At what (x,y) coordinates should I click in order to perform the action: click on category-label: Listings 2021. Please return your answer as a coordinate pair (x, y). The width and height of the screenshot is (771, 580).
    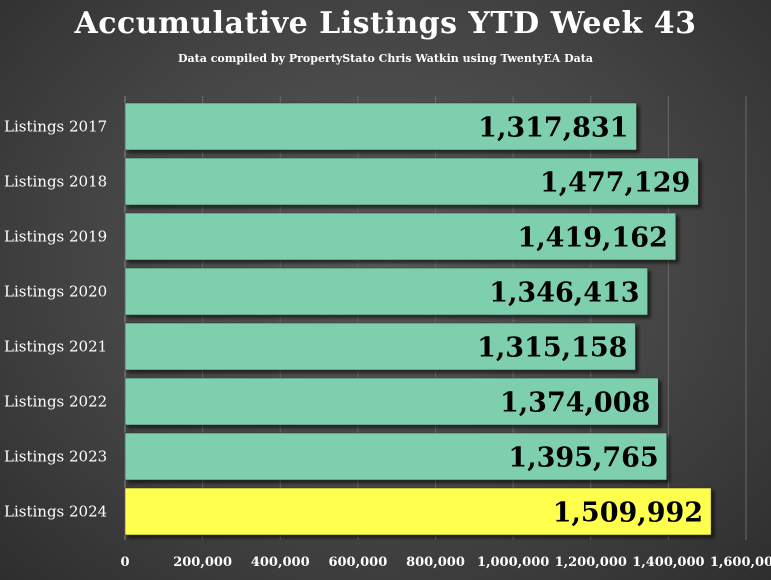
    Looking at the image, I should click on (55, 347).